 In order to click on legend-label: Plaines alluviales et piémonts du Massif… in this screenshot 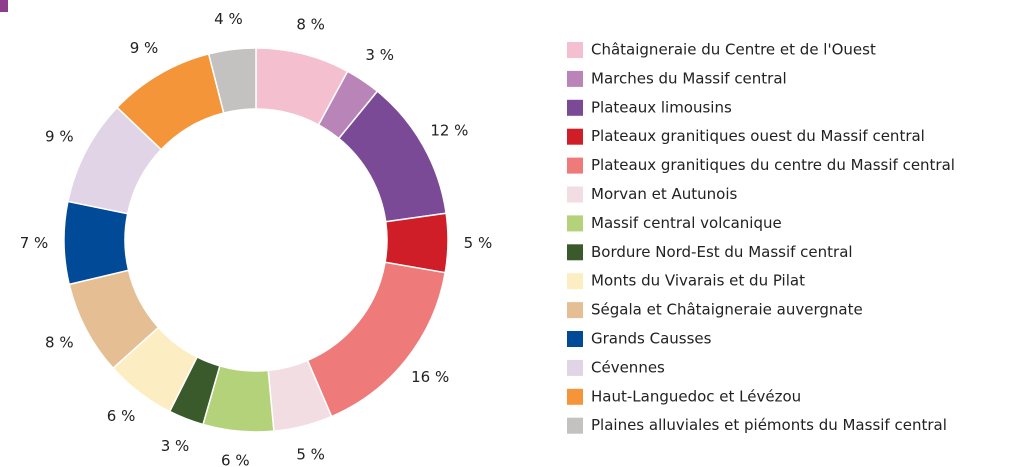, I will do `click(769, 425)`.